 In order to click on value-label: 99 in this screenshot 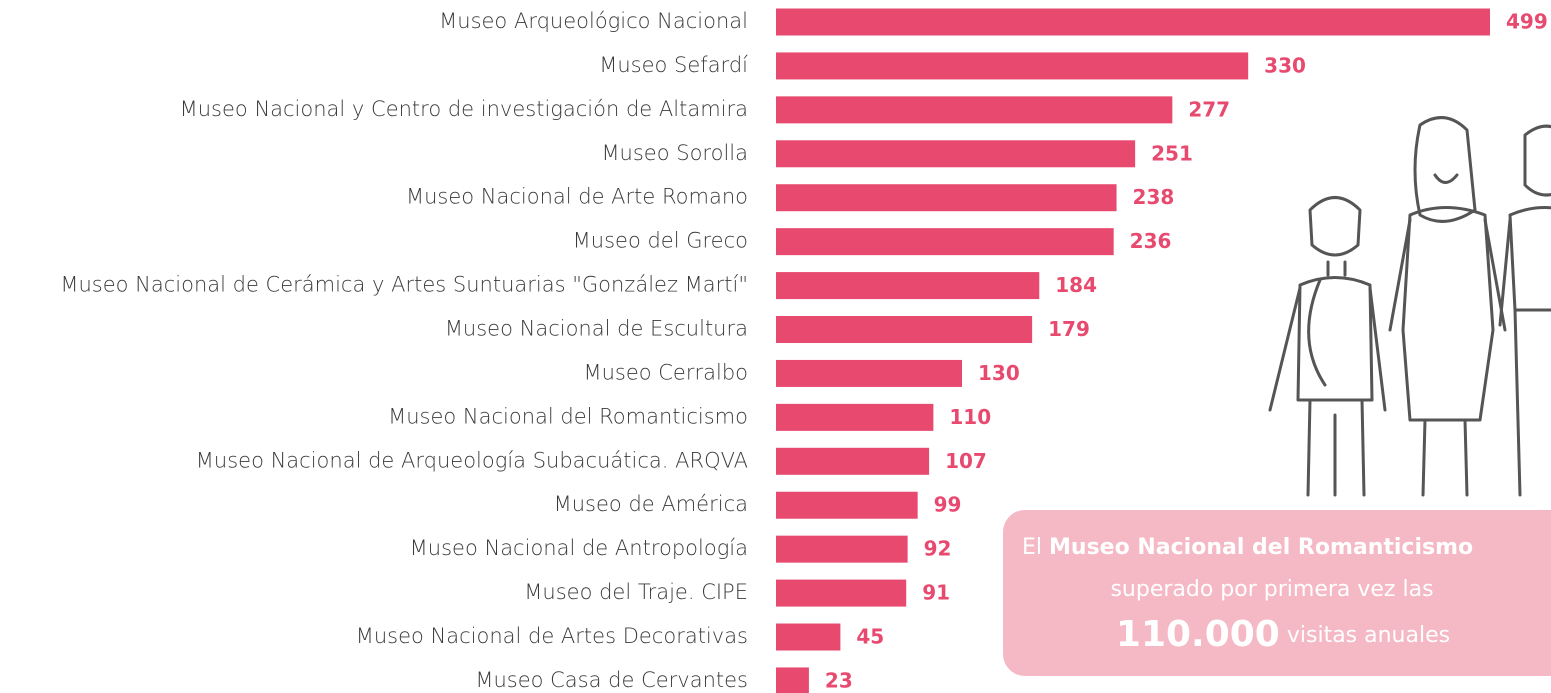, I will do `click(948, 505)`.